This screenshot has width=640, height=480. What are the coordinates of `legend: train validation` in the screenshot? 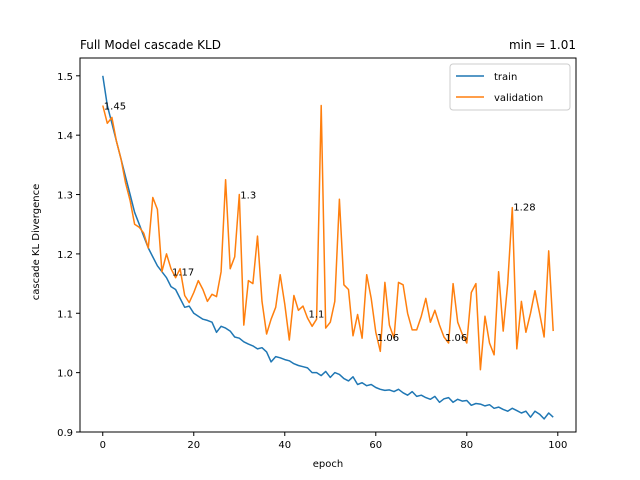 It's located at (510, 87).